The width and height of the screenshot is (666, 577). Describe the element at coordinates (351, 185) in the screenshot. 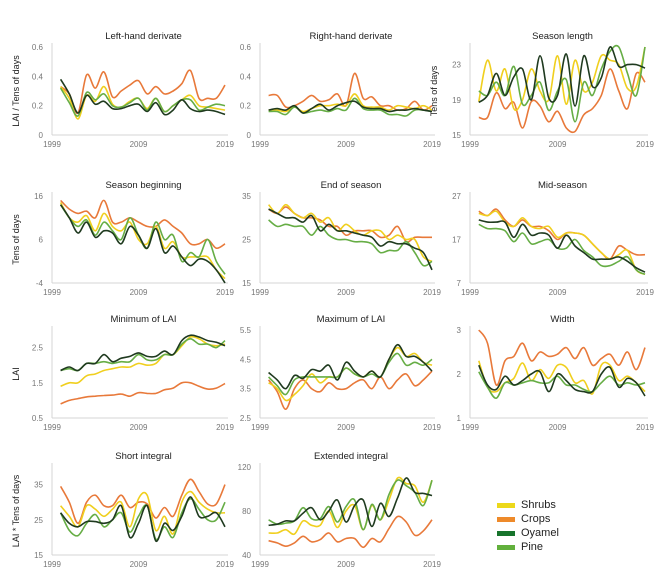

I see `chart-title: End of season` at that location.